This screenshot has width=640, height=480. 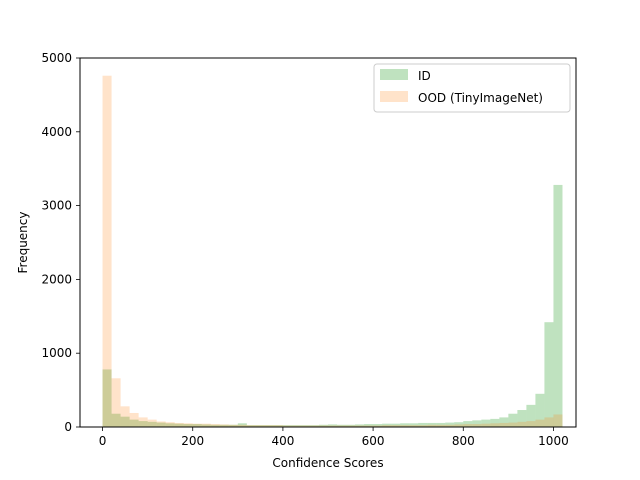 What do you see at coordinates (103, 441) in the screenshot?
I see `x-tick-label: 0` at bounding box center [103, 441].